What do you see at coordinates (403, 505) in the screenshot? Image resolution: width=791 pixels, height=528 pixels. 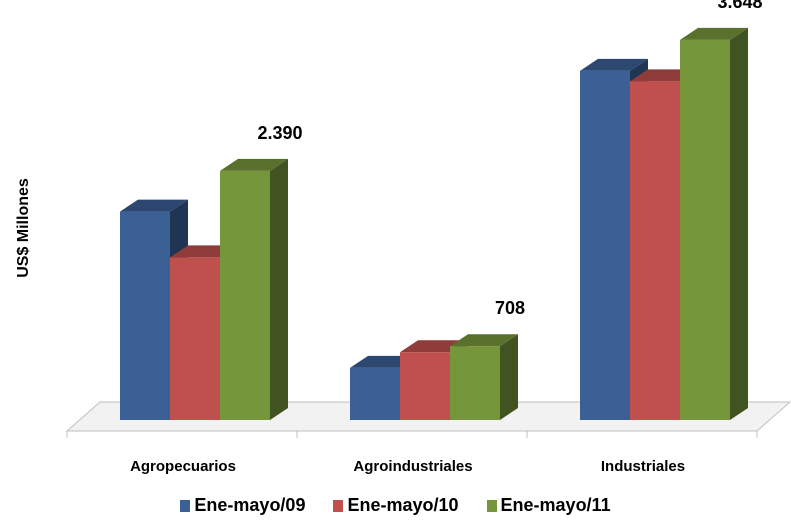 I see `legend-label-series-1: Ene-mayo/10` at bounding box center [403, 505].